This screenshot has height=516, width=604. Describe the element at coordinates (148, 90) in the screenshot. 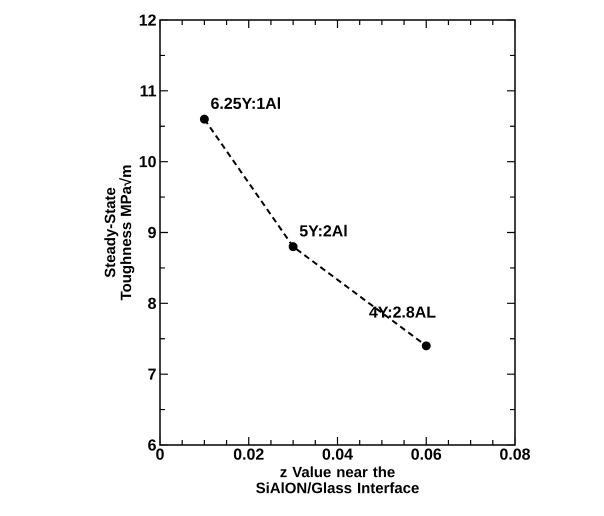

I see `y-tick-label: 11` at that location.